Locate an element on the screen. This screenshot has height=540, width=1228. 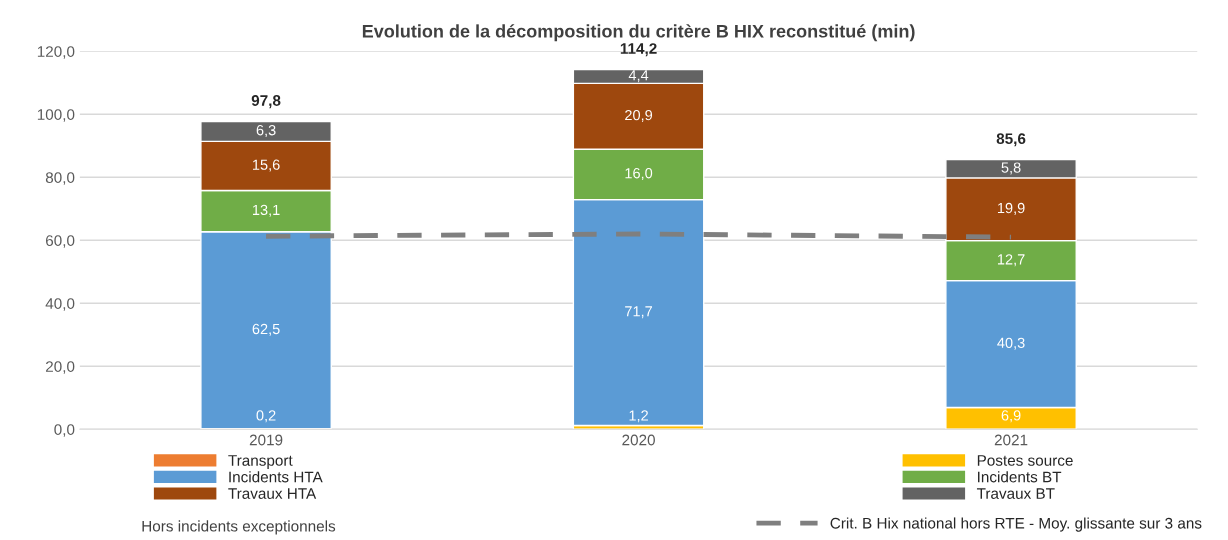
y-tick-label: 20,0 is located at coordinates (60, 367).